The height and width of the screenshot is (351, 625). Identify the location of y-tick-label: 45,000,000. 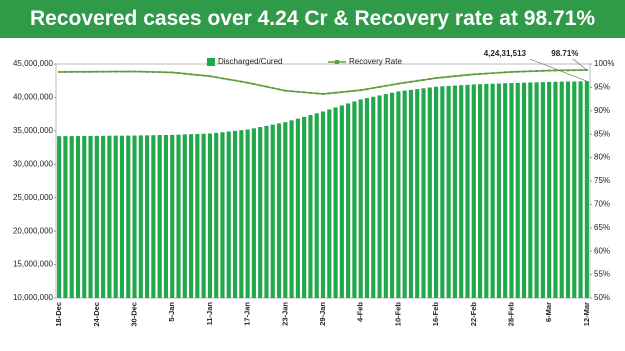
(33, 63).